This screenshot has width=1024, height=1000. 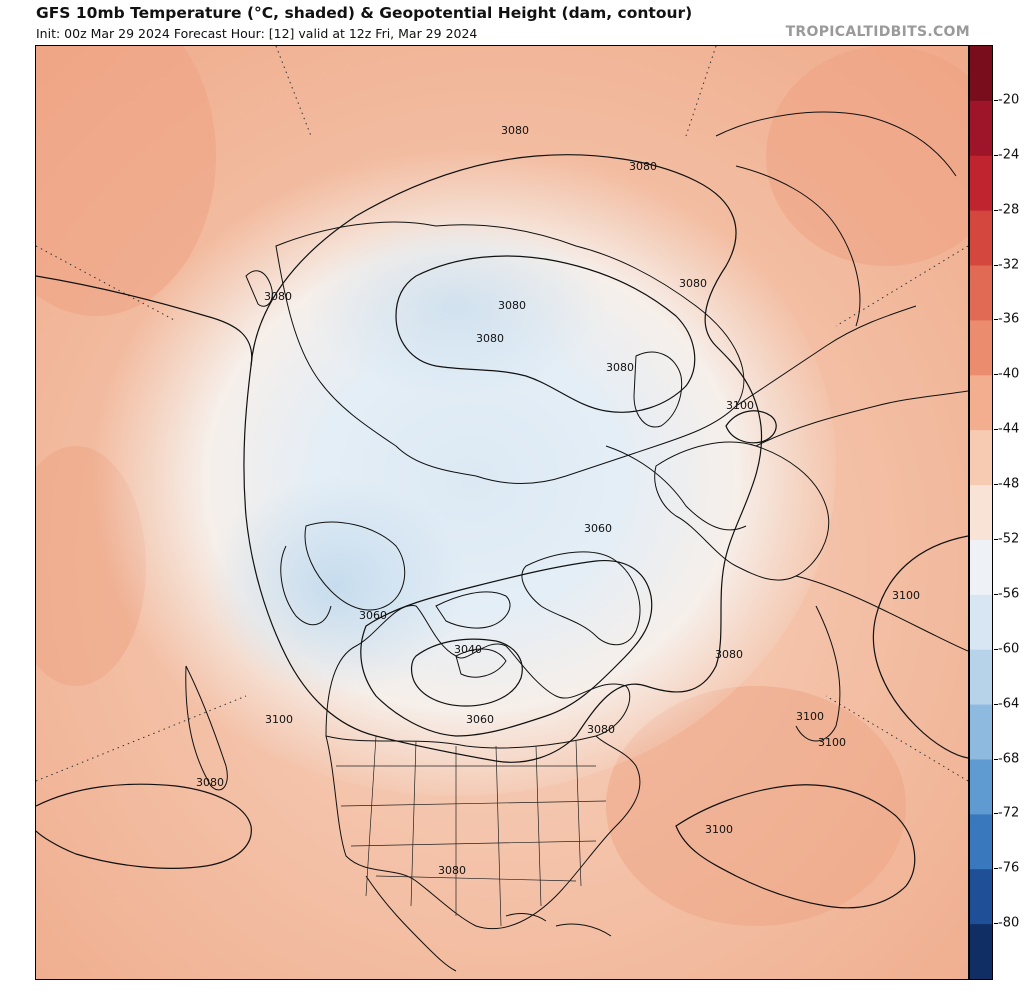 I want to click on contour-3100-europe, so click(x=751, y=427).